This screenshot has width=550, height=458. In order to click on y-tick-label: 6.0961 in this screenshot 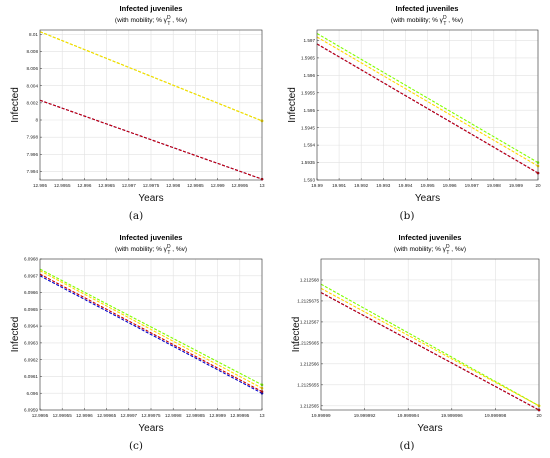, I will do `click(31, 376)`.